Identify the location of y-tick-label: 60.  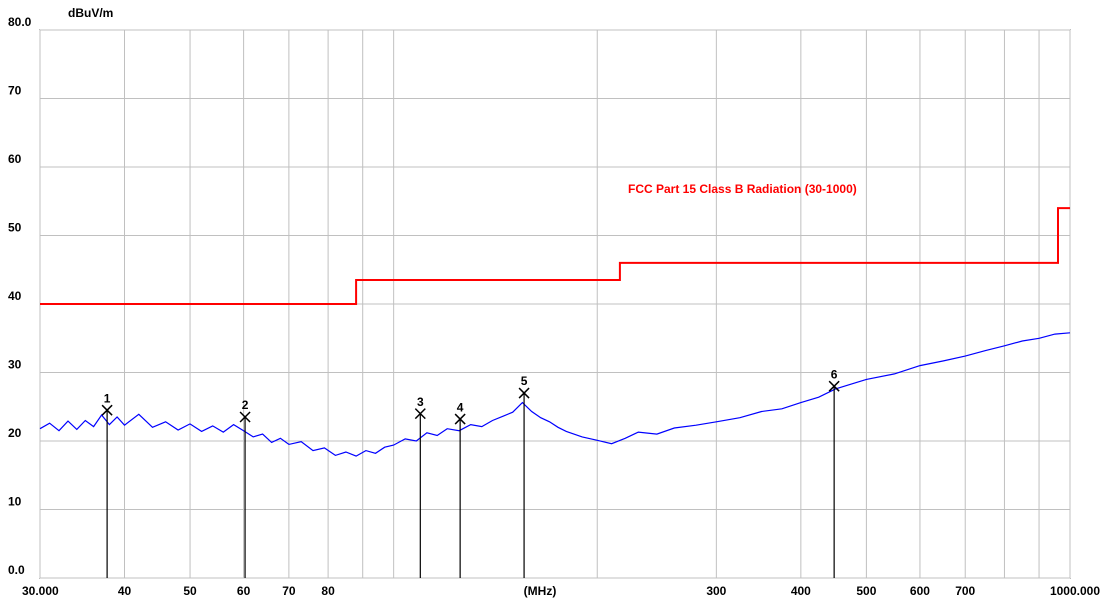
(15, 159).